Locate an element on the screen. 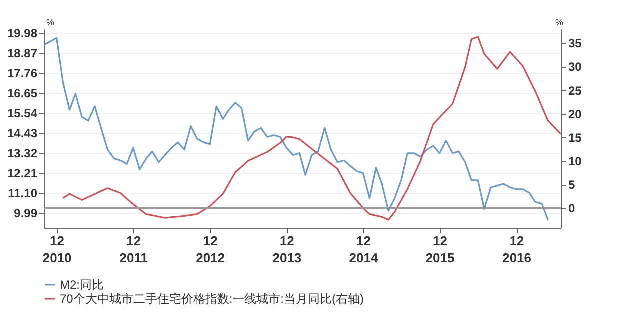 This screenshot has width=640, height=328. y2-tick-label: 25 is located at coordinates (575, 91).